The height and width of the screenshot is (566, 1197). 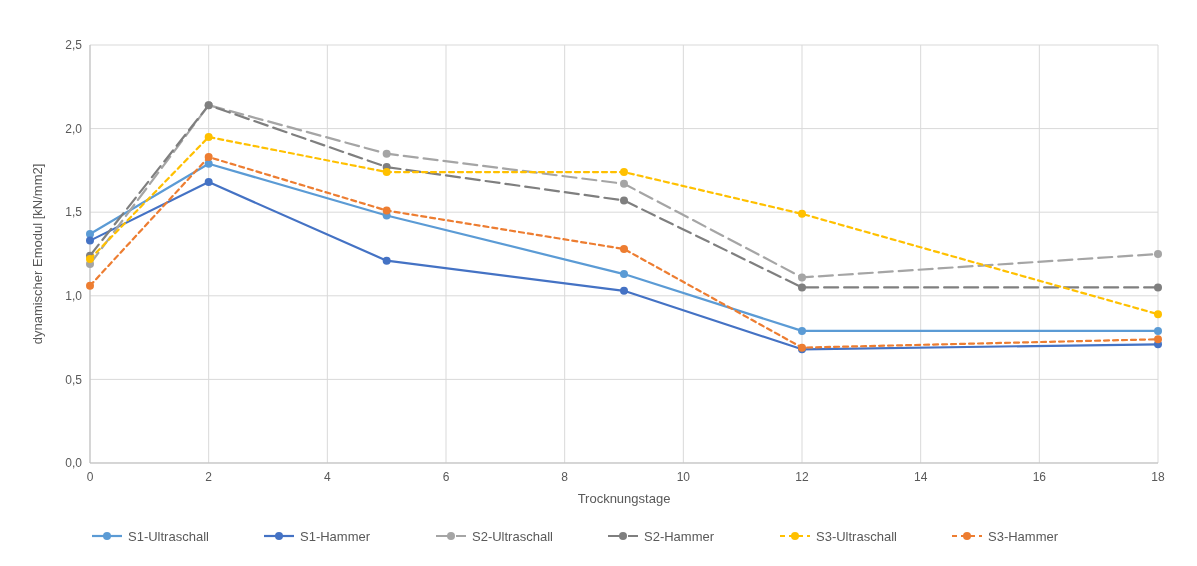 I want to click on y-tick-label: 0,0, so click(x=74, y=463).